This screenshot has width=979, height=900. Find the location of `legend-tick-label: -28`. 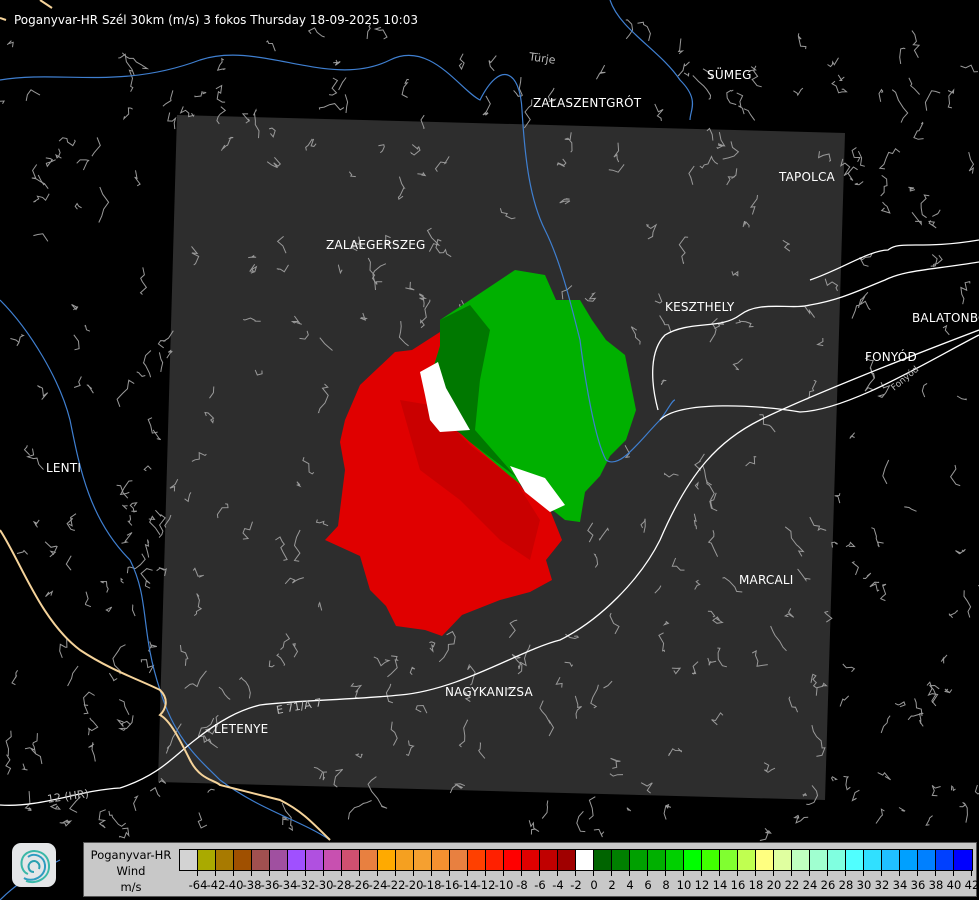

legend-tick-label: -28 is located at coordinates (342, 885).